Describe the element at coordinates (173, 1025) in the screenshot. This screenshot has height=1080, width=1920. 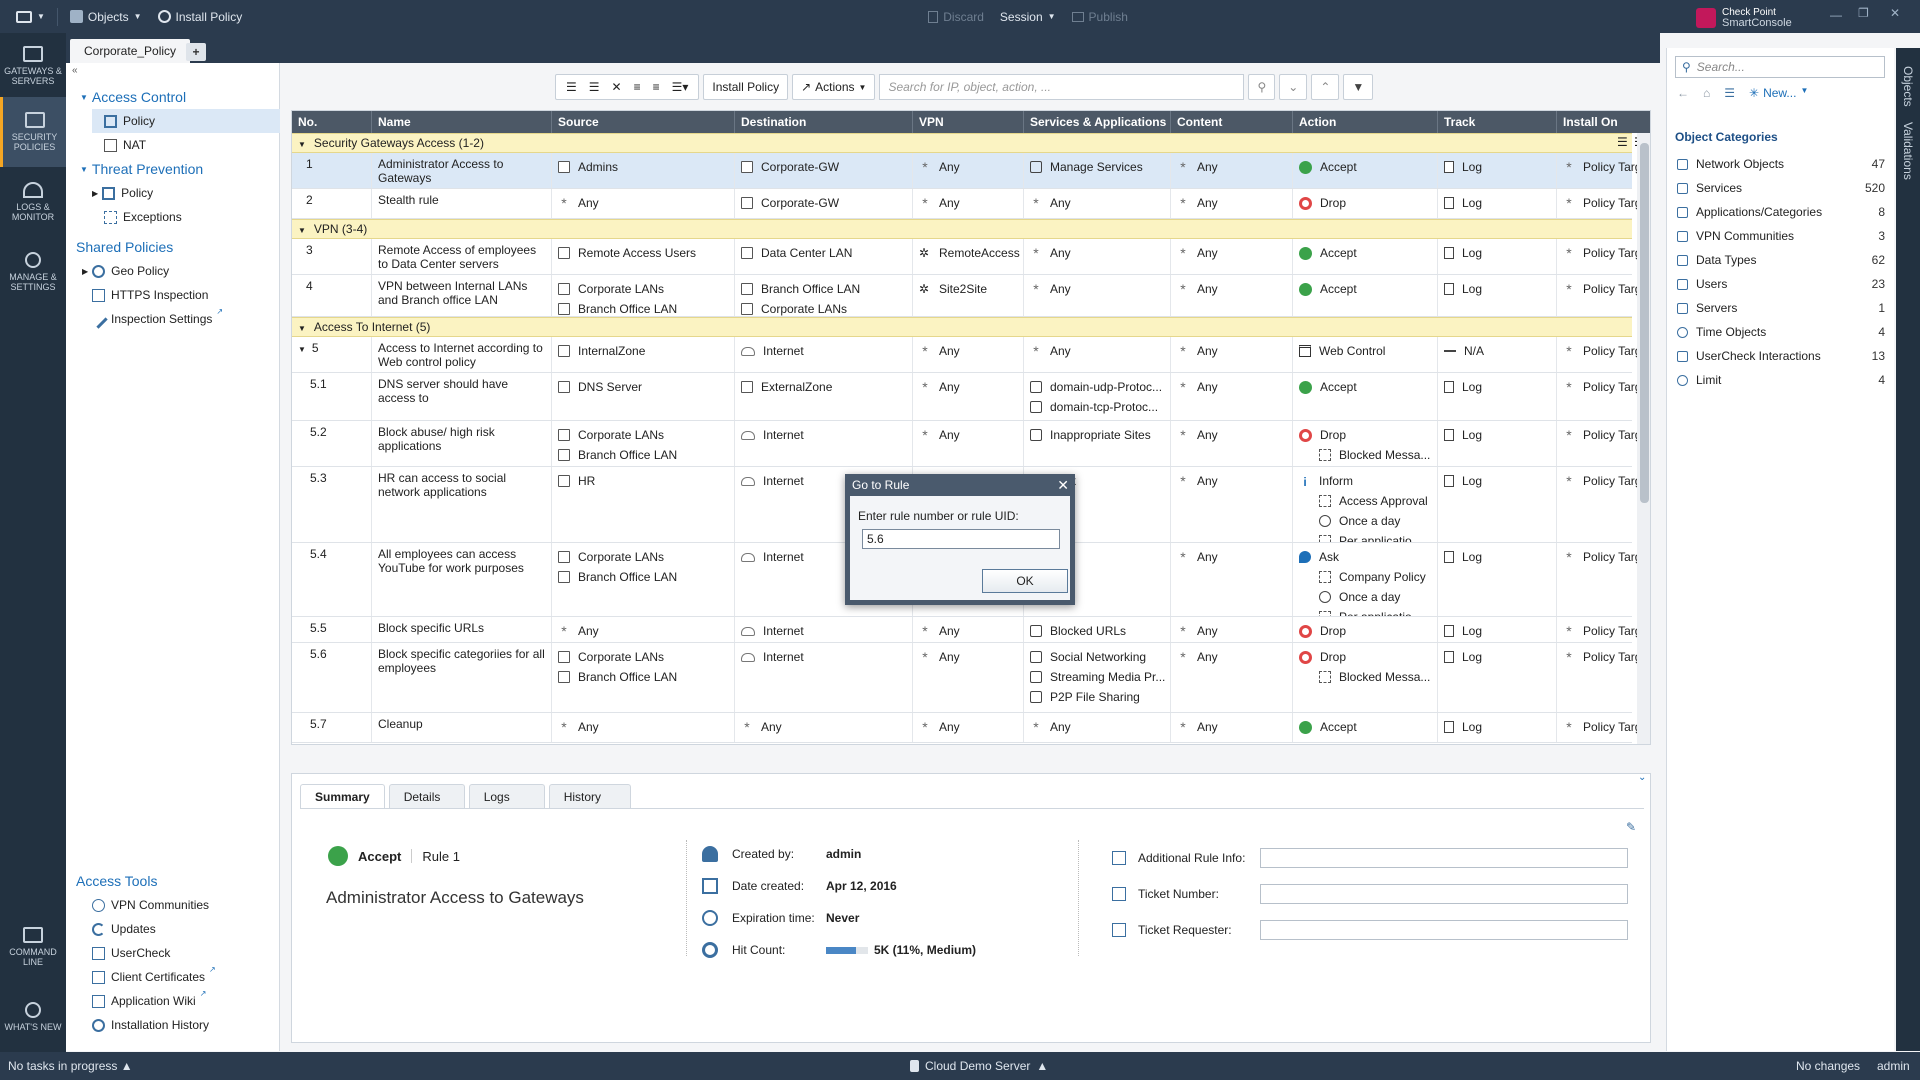
I see `tool-installation-history: Installation History` at that location.